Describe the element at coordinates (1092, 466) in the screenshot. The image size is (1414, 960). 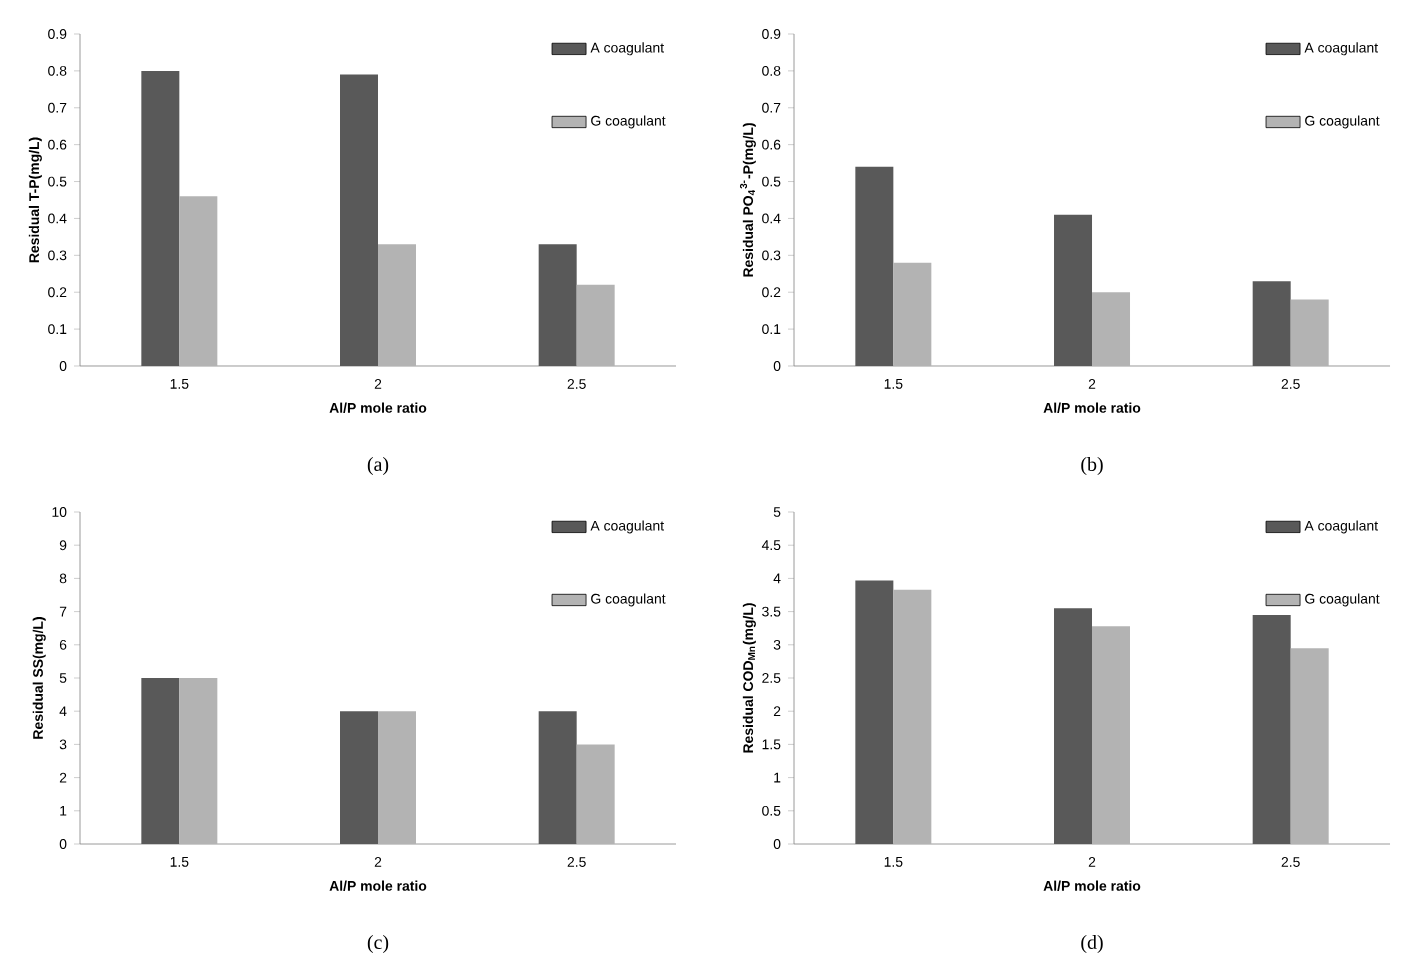
I see `text: (b)` at that location.